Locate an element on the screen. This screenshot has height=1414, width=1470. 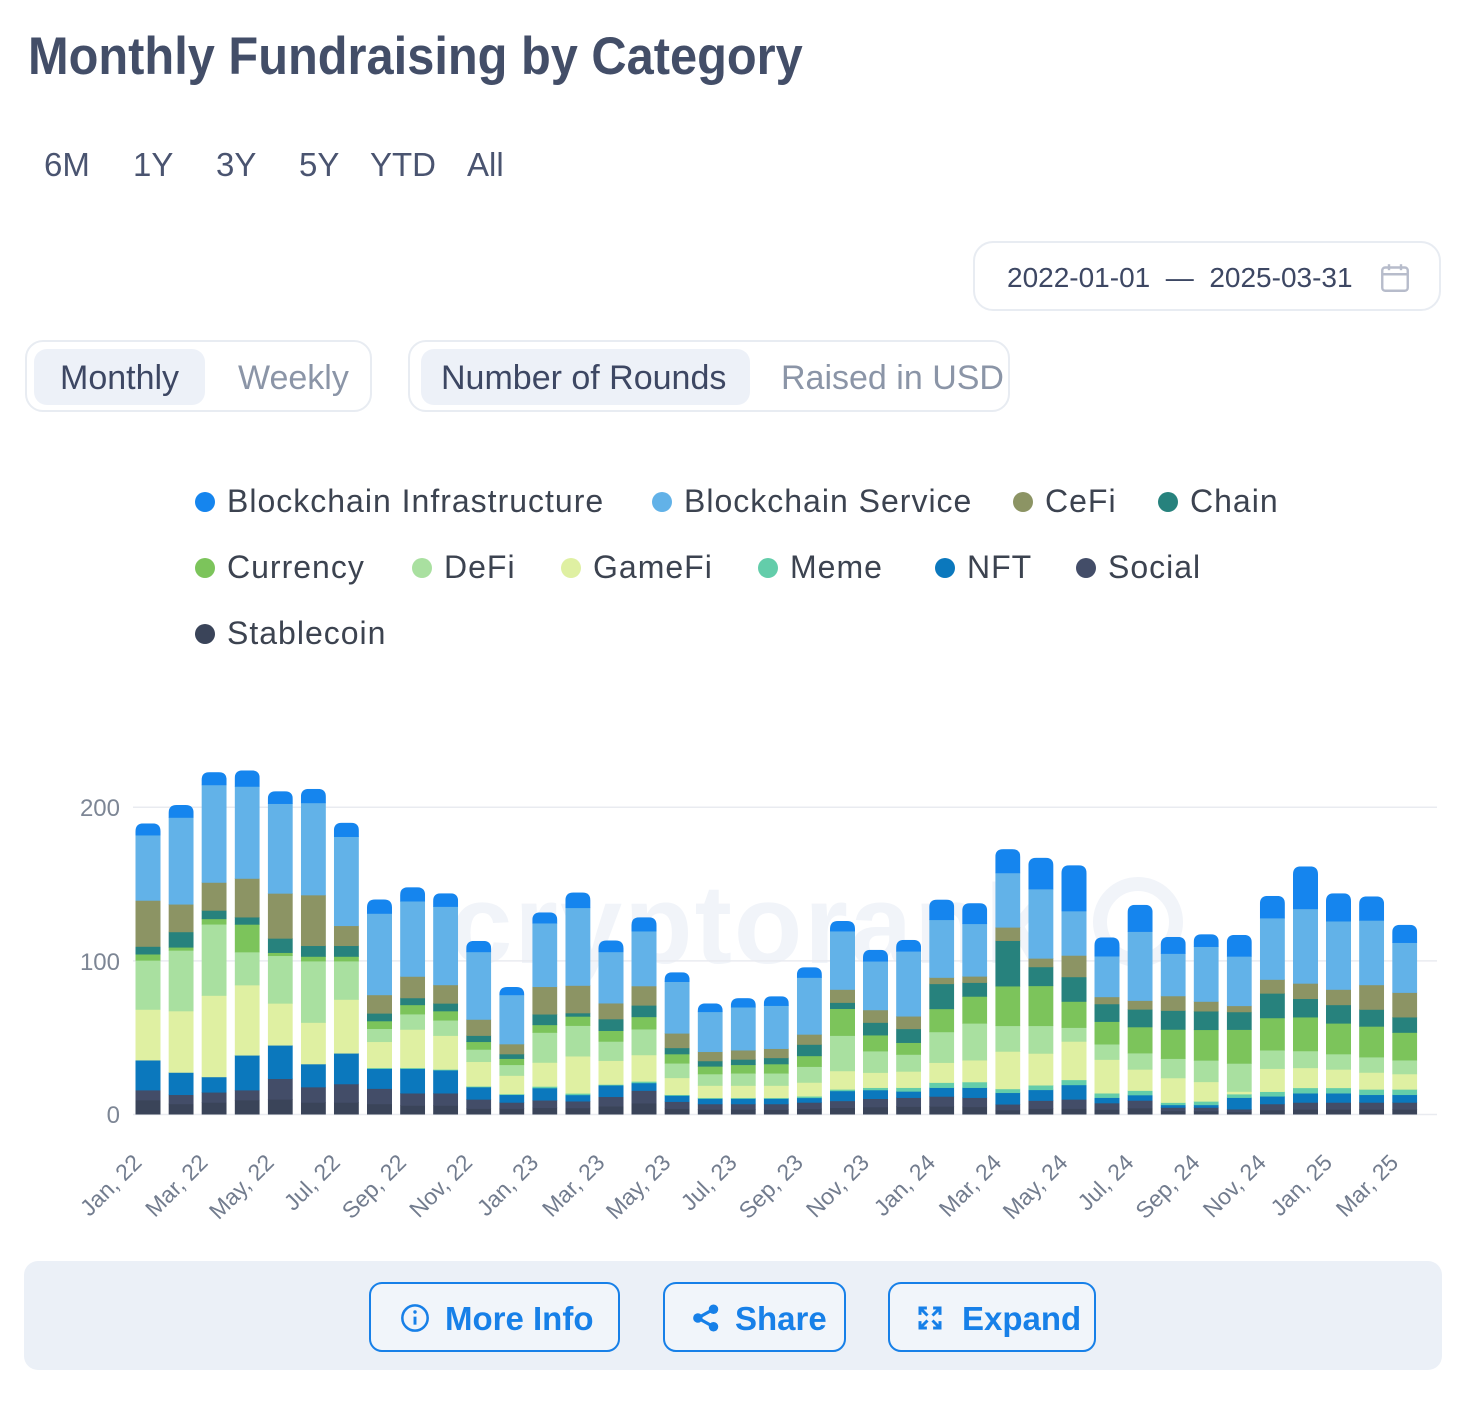
svg-text: May, 23 is located at coordinates (638, 1186).